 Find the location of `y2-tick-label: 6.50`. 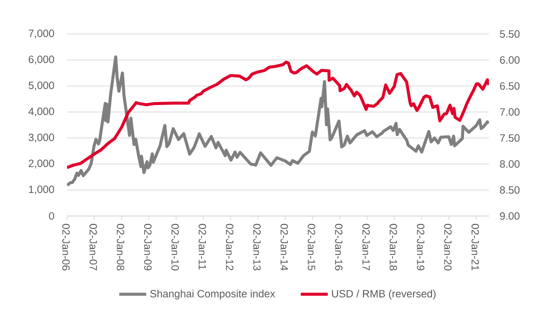

y2-tick-label: 6.50 is located at coordinates (510, 86).